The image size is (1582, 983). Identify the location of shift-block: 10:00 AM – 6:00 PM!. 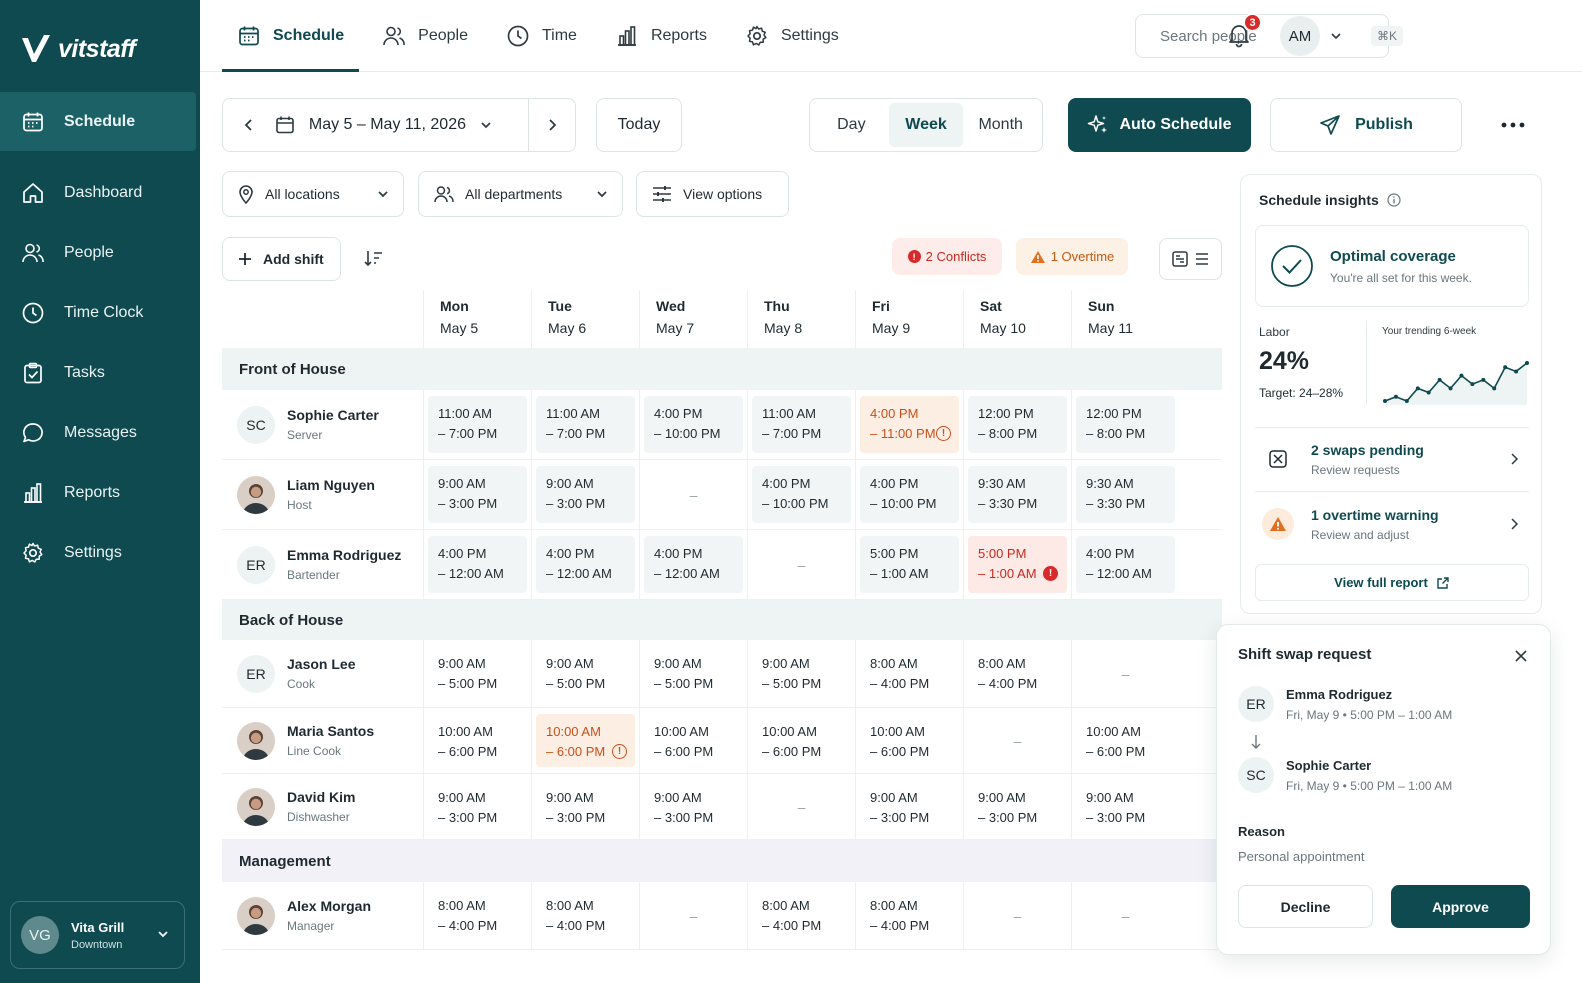
(585, 740).